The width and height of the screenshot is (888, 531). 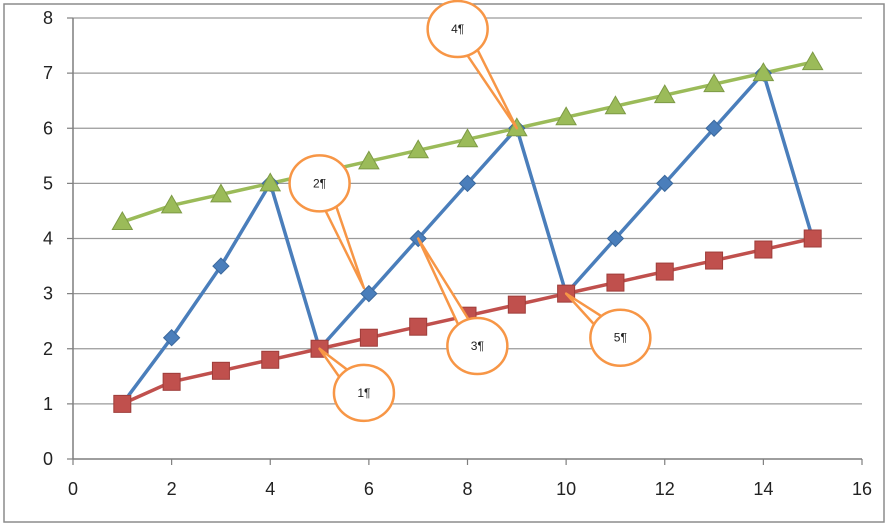 I want to click on x-tick-label: 10, so click(x=566, y=489).